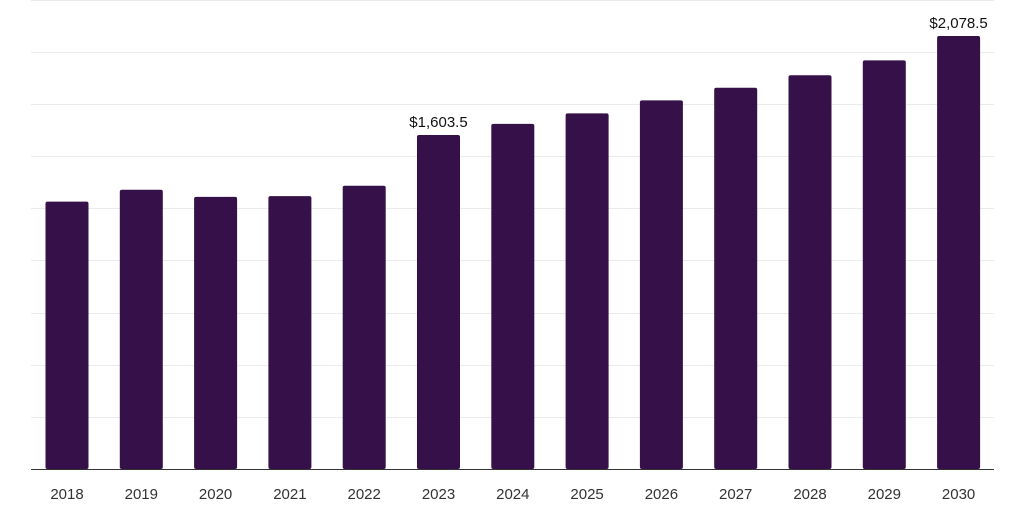  I want to click on data-labels: $1,603.5 $2,078.5, so click(698, 73).